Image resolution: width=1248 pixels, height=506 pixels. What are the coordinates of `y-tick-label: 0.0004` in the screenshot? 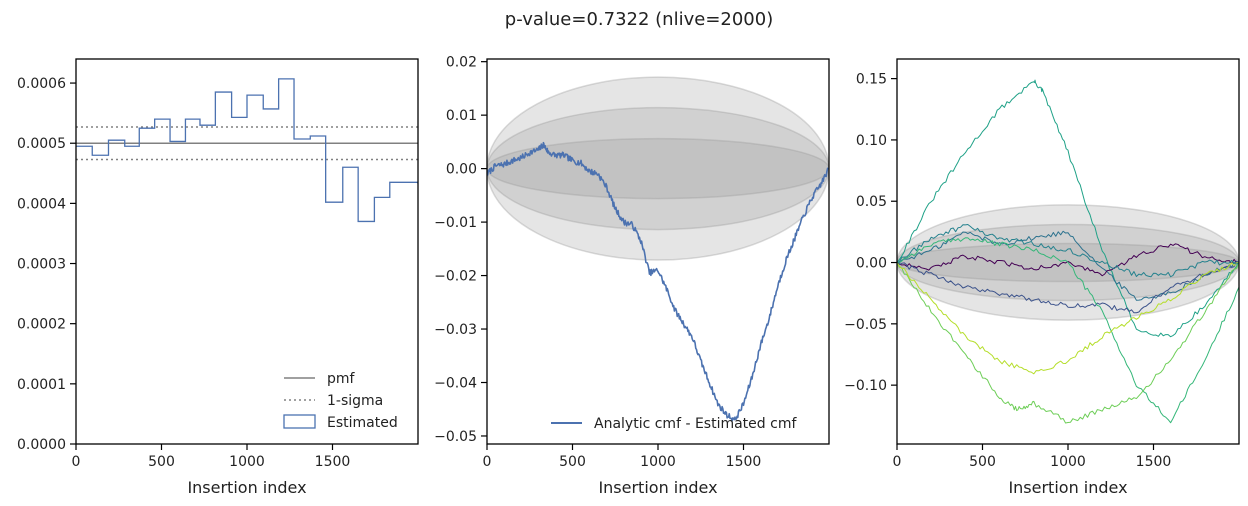 It's located at (41, 204).